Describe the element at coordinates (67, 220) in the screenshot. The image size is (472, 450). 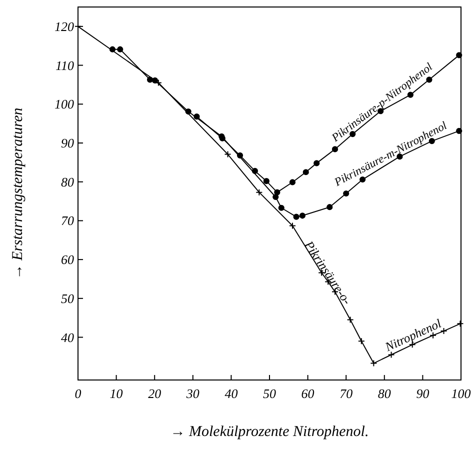
I see `y-tick-label: 70` at that location.